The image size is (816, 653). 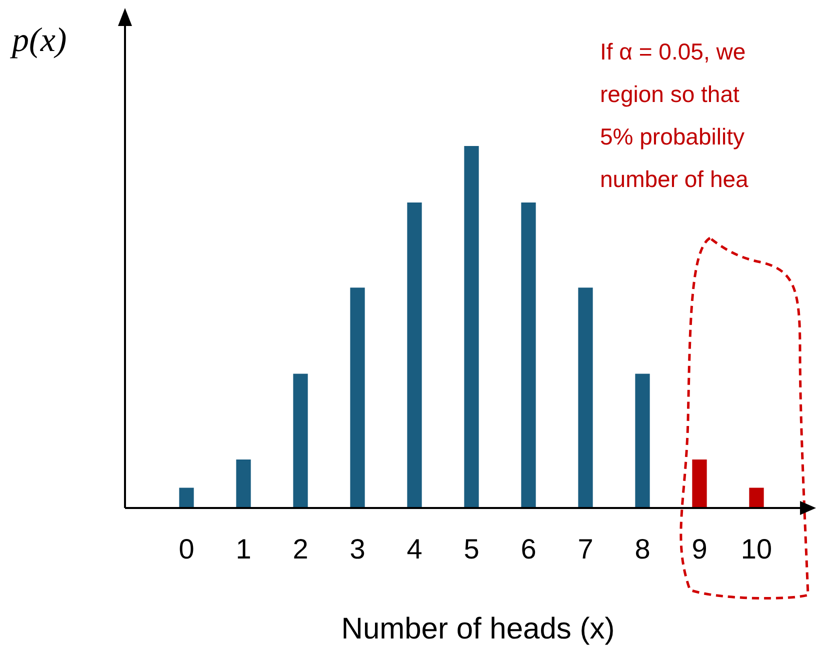 What do you see at coordinates (528, 549) in the screenshot?
I see `x-tick-label: 6` at bounding box center [528, 549].